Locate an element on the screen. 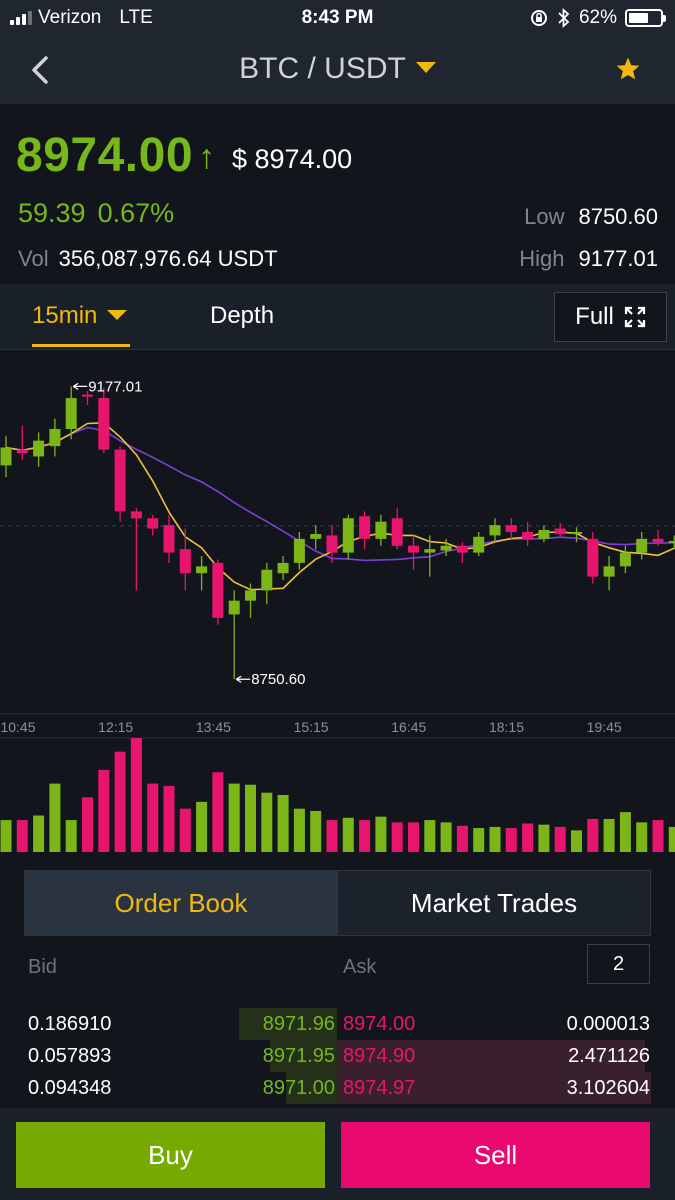 Image resolution: width=675 pixels, height=1200 pixels. tab-depth: Depth is located at coordinates (242, 315).